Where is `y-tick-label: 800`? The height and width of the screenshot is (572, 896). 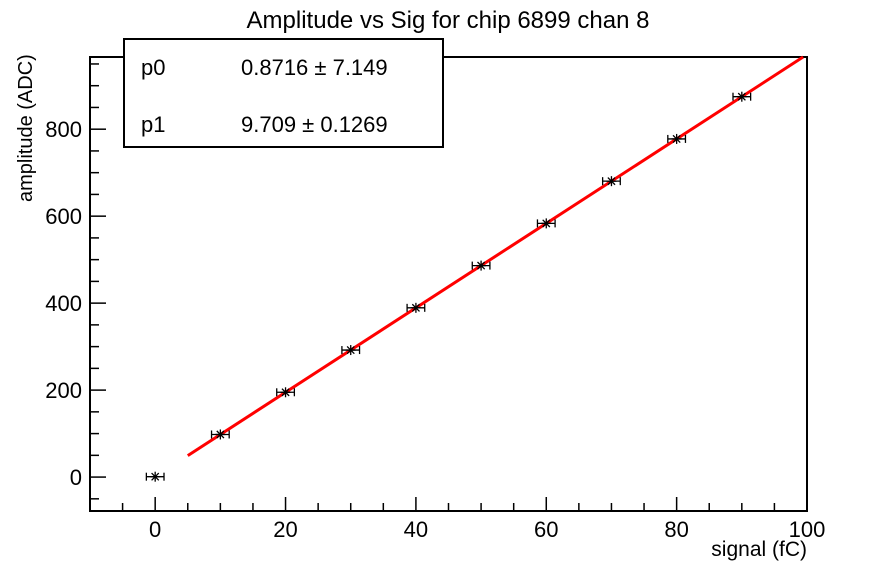
y-tick-label: 800 is located at coordinates (63, 129).